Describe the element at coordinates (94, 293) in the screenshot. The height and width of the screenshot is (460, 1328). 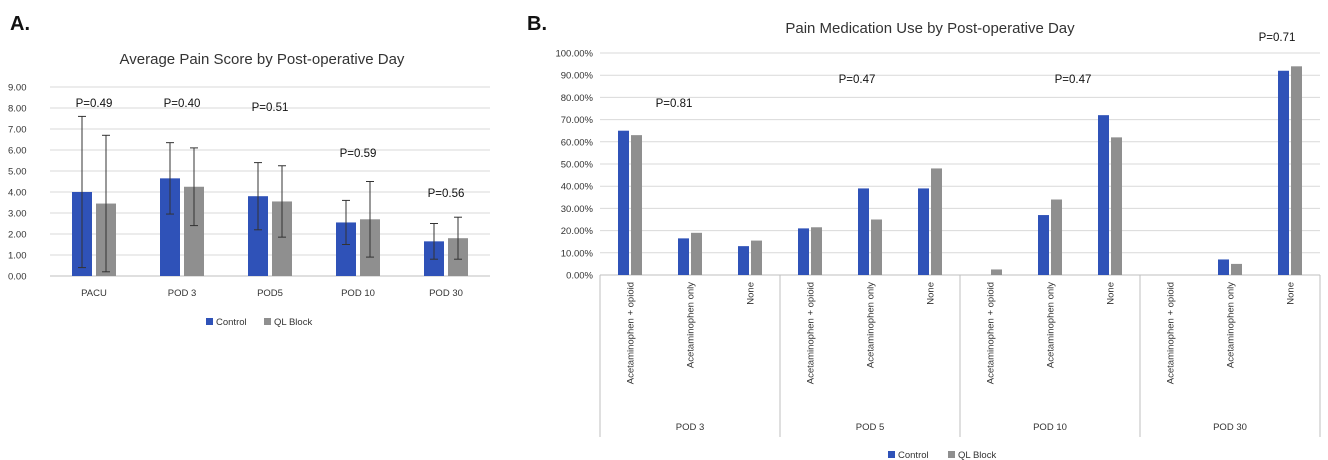
I see `x-tick-label-a: PACU` at that location.